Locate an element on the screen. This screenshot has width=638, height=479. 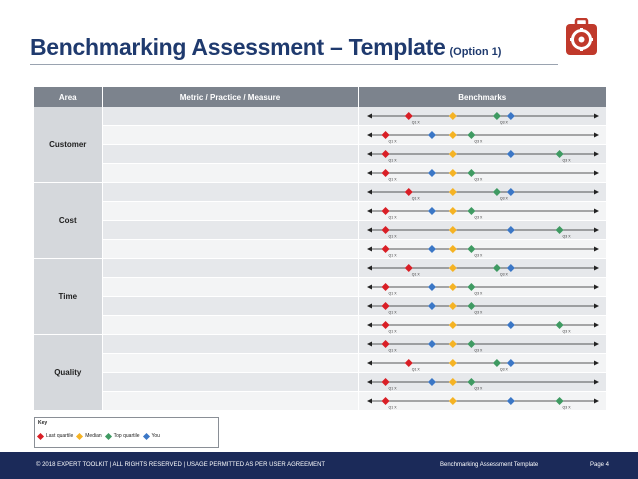
footer-page-number: Page 4 is located at coordinates (600, 465).